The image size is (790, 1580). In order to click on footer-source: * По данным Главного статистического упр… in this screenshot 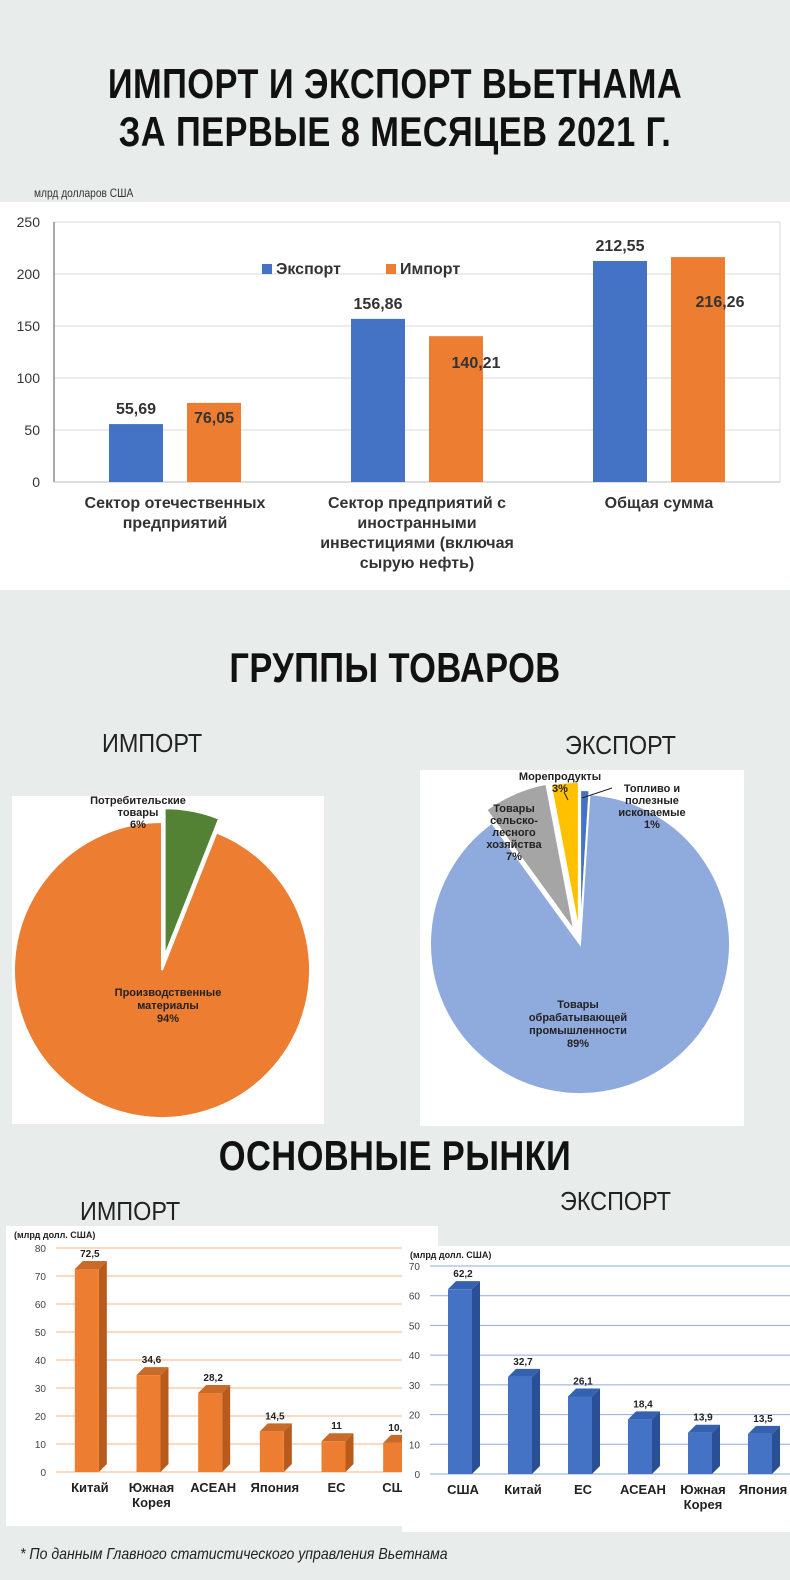, I will do `click(234, 1554)`.